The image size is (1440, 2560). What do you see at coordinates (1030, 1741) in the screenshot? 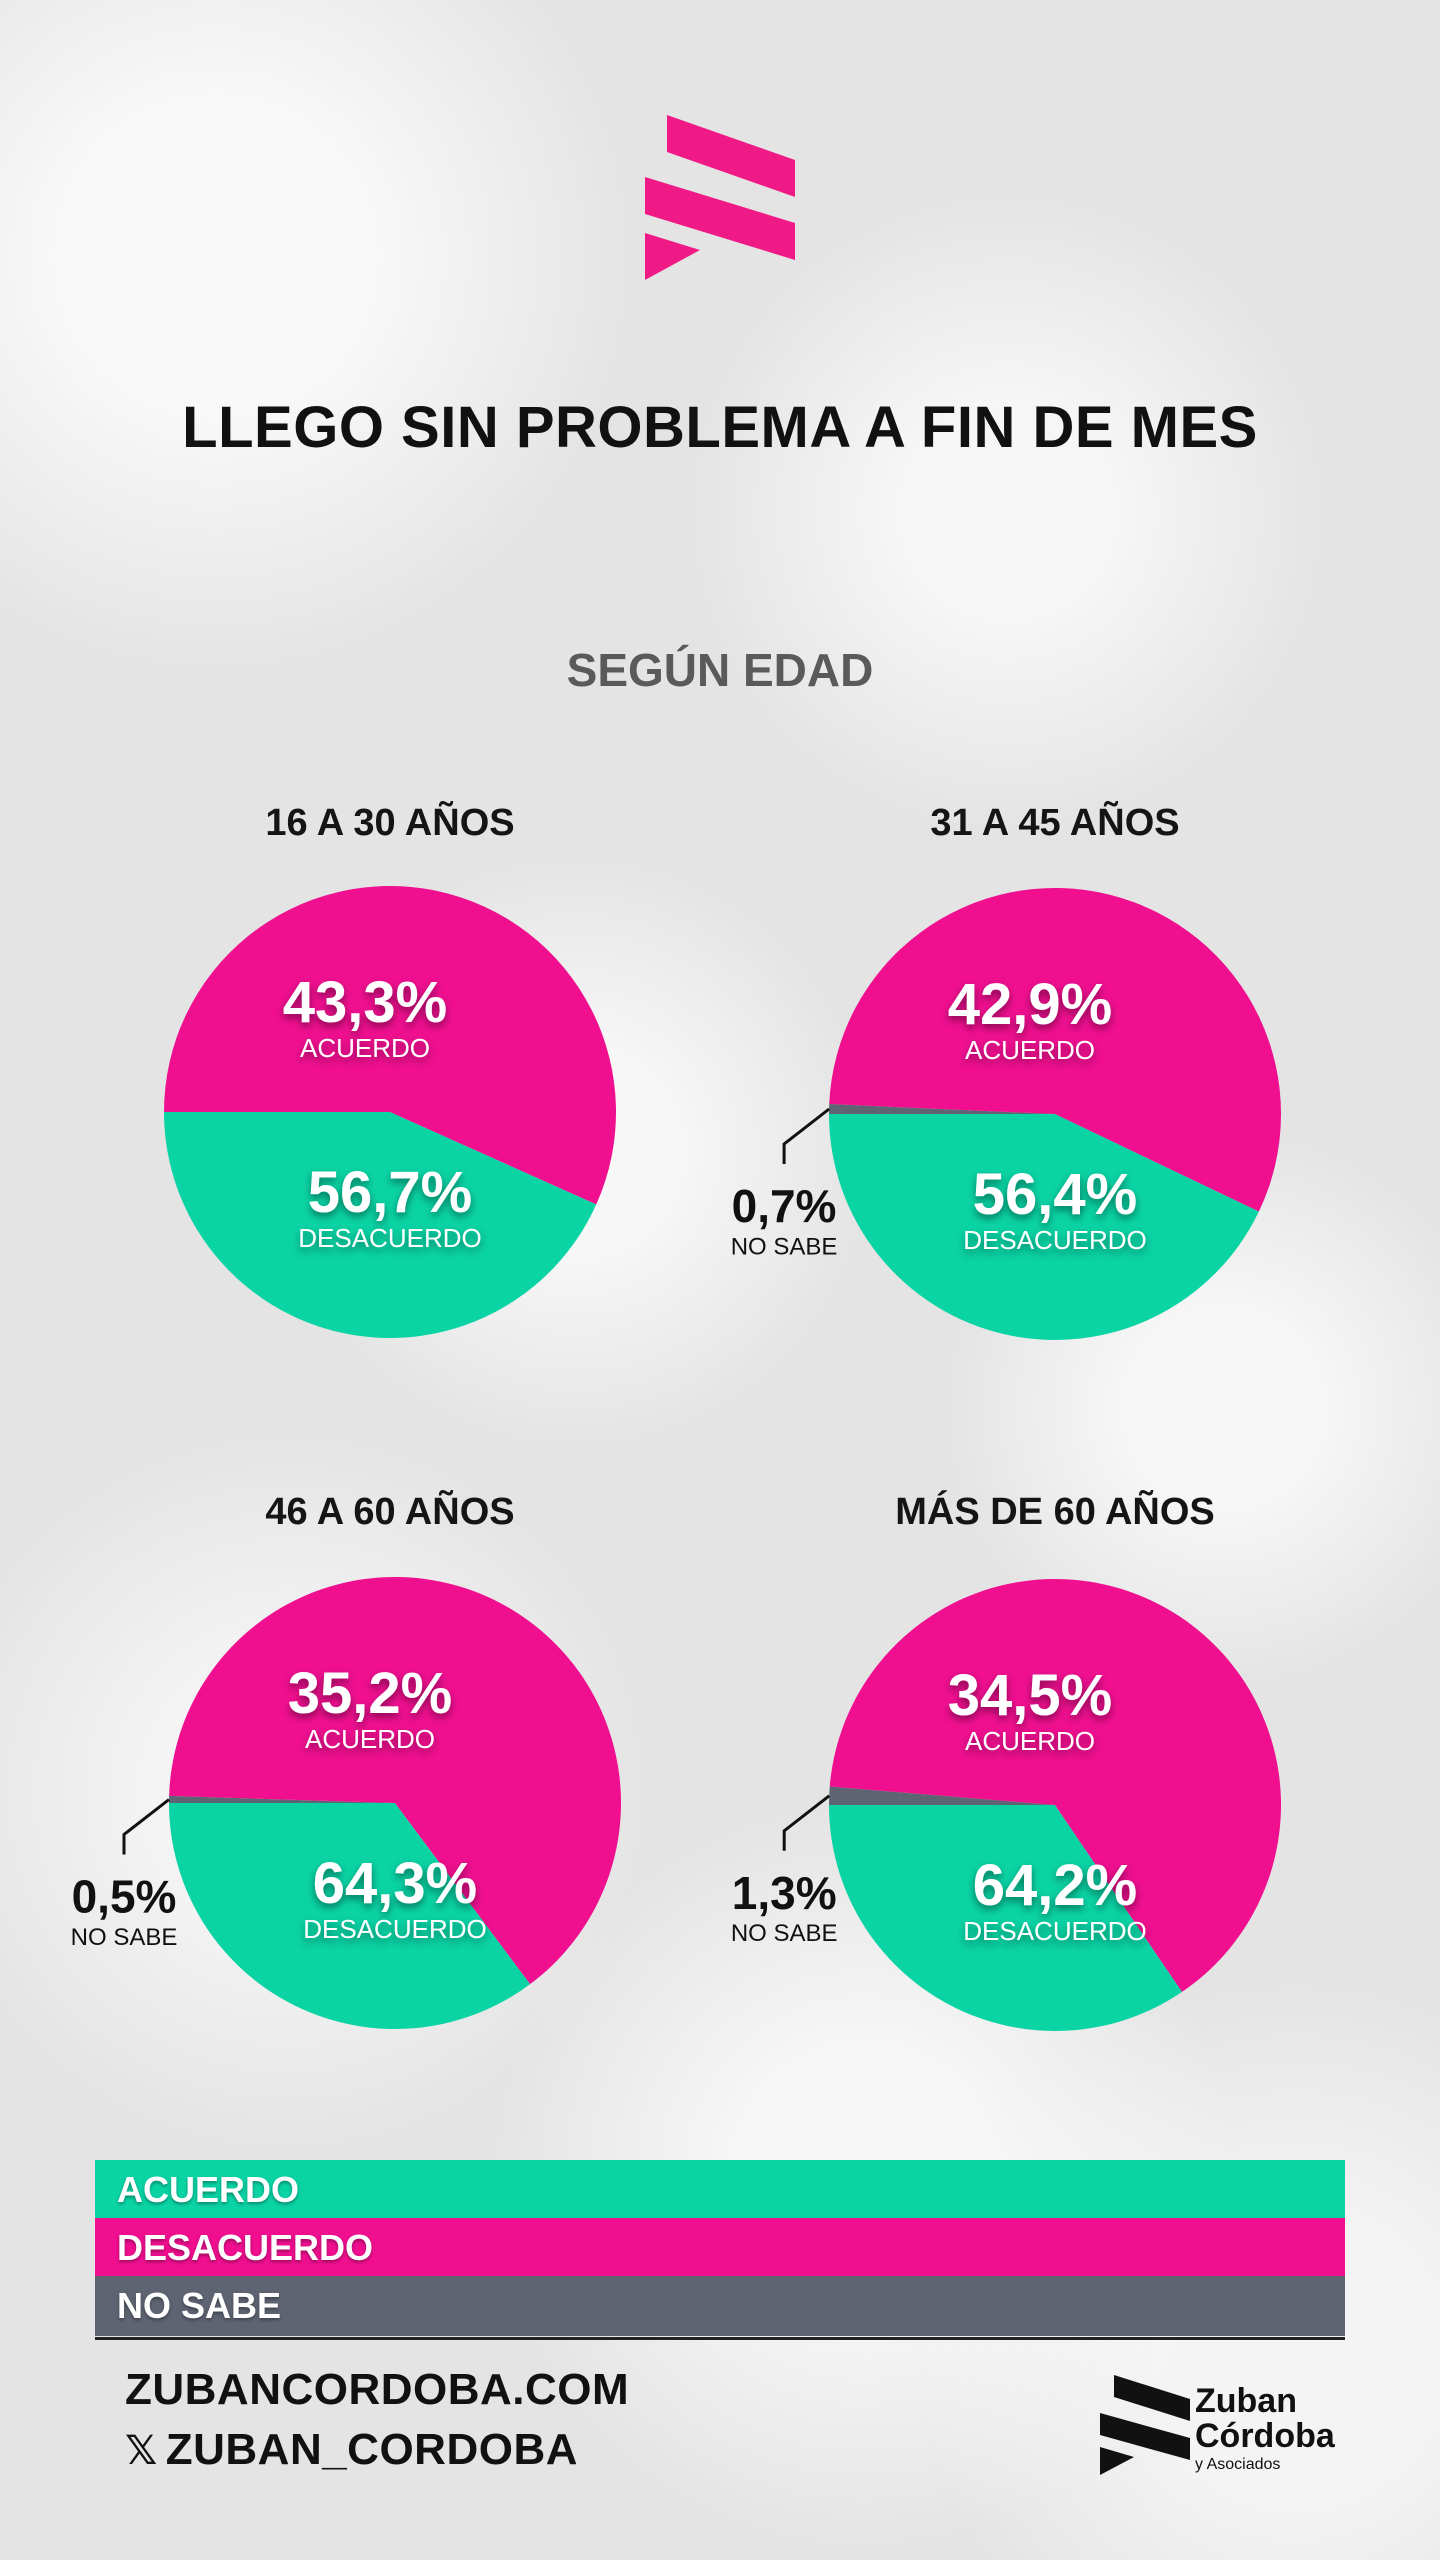
I see `pie-4-label-acuerdo: ACUERDO` at bounding box center [1030, 1741].